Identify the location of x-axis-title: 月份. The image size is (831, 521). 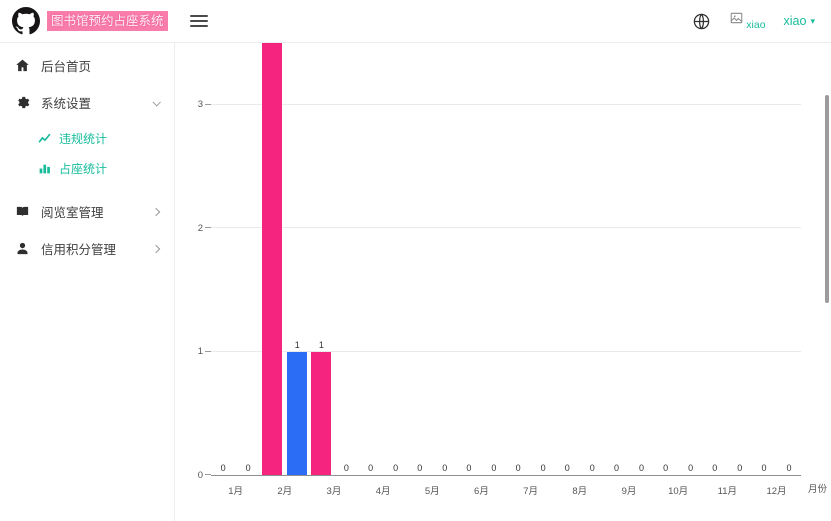
(817, 489).